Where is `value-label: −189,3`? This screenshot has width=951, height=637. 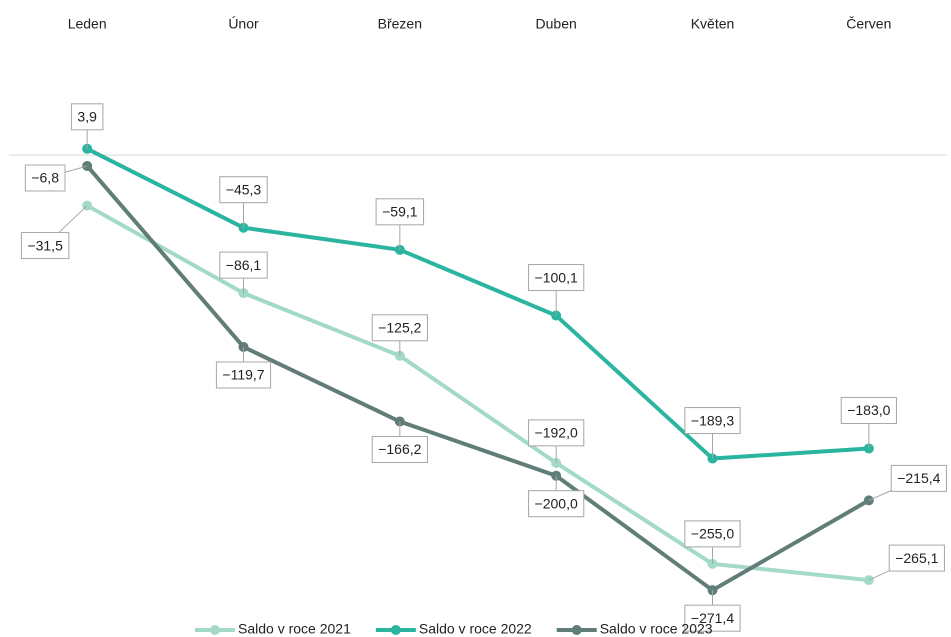 value-label: −189,3 is located at coordinates (712, 420).